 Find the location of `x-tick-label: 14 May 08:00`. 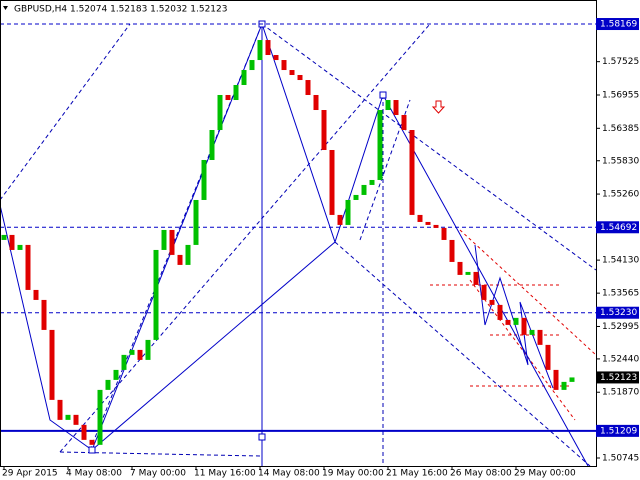

x-tick-label: 14 May 08:00 is located at coordinates (289, 474).